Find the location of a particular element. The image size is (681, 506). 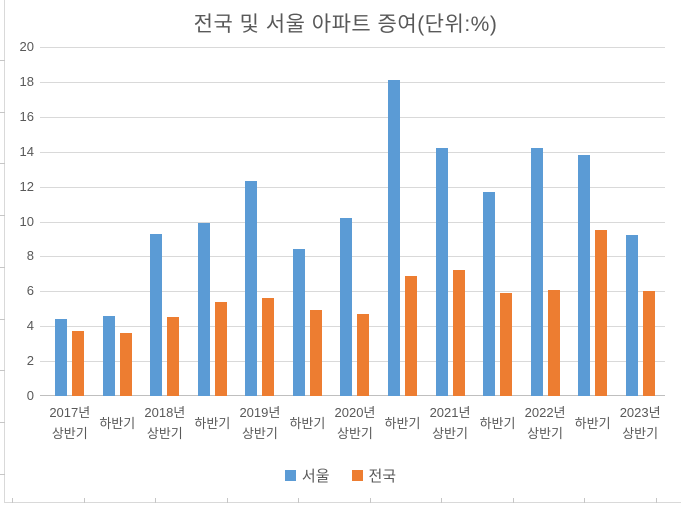

x-tick-label-10: 하반기 is located at coordinates (497, 423).